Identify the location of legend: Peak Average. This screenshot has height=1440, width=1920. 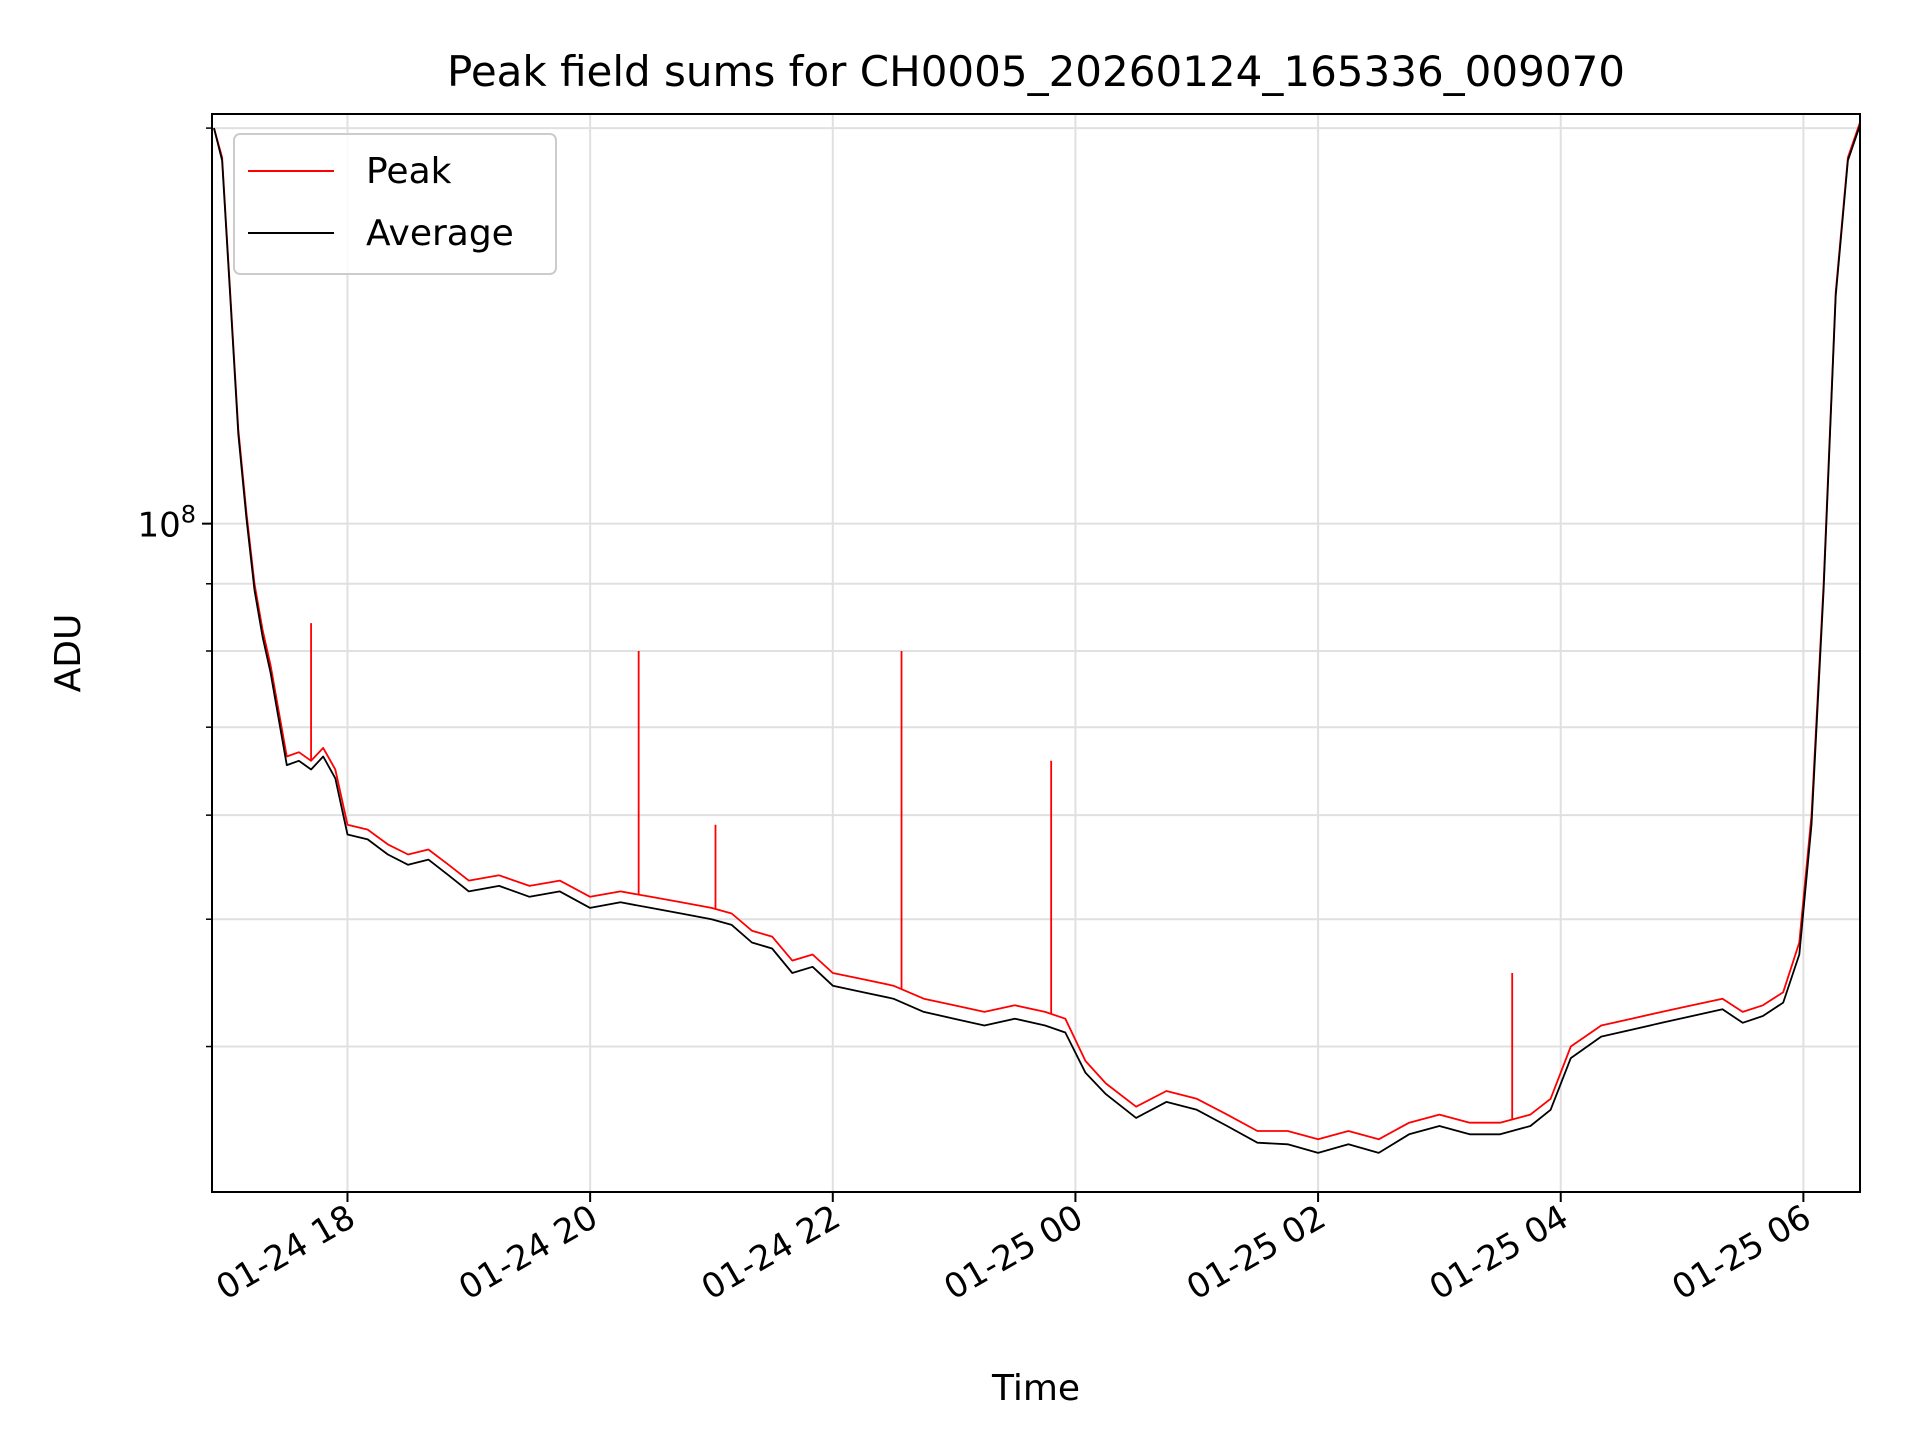
(395, 204).